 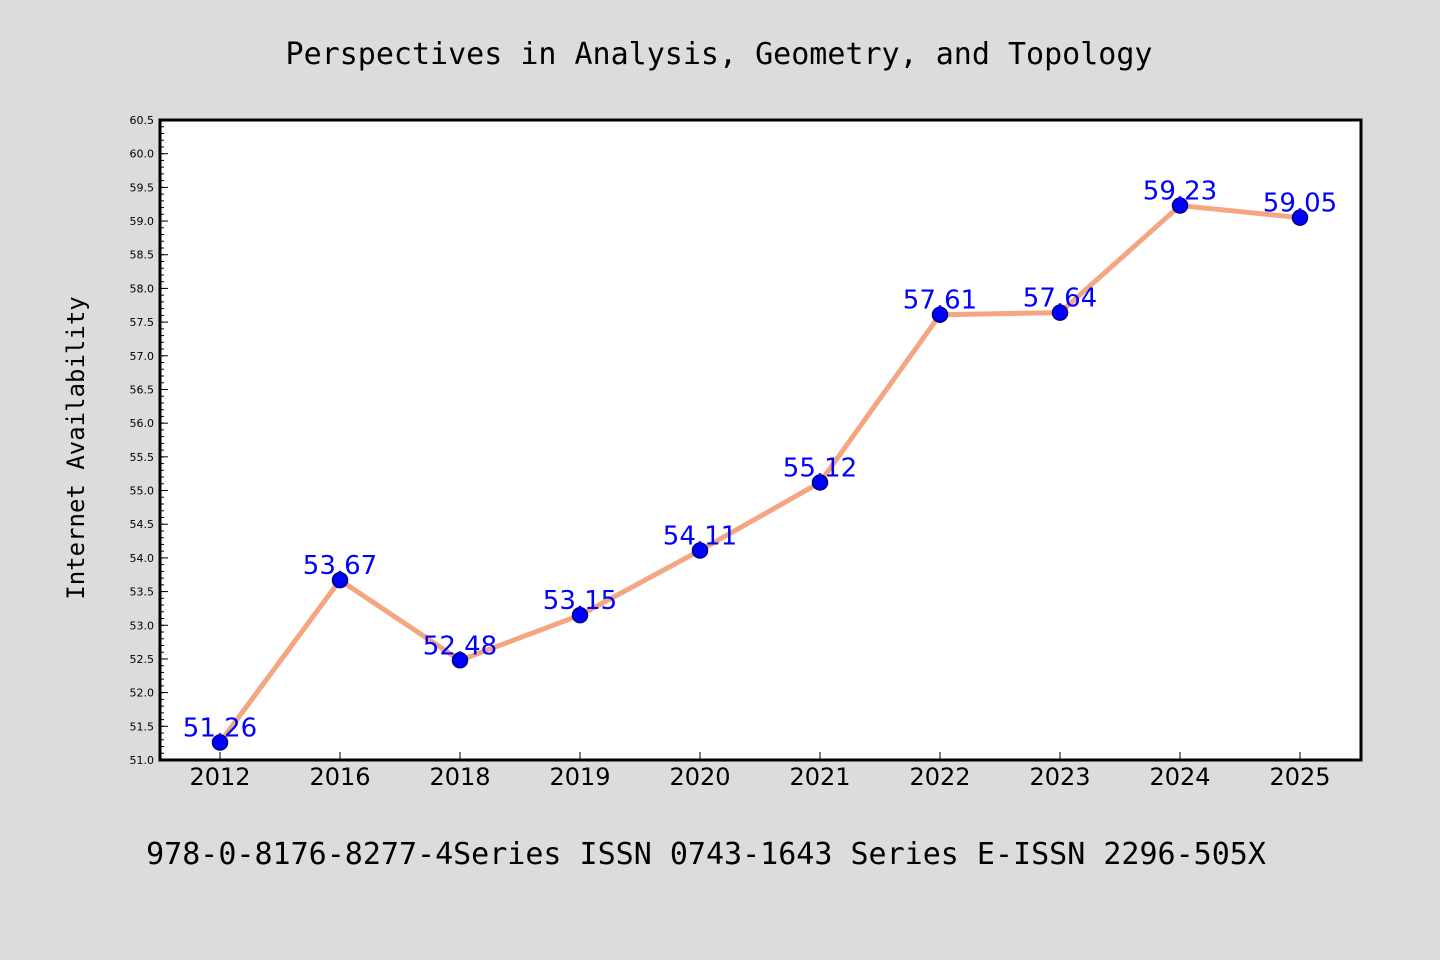 I want to click on y-tick-label: 60.0, so click(x=142, y=154).